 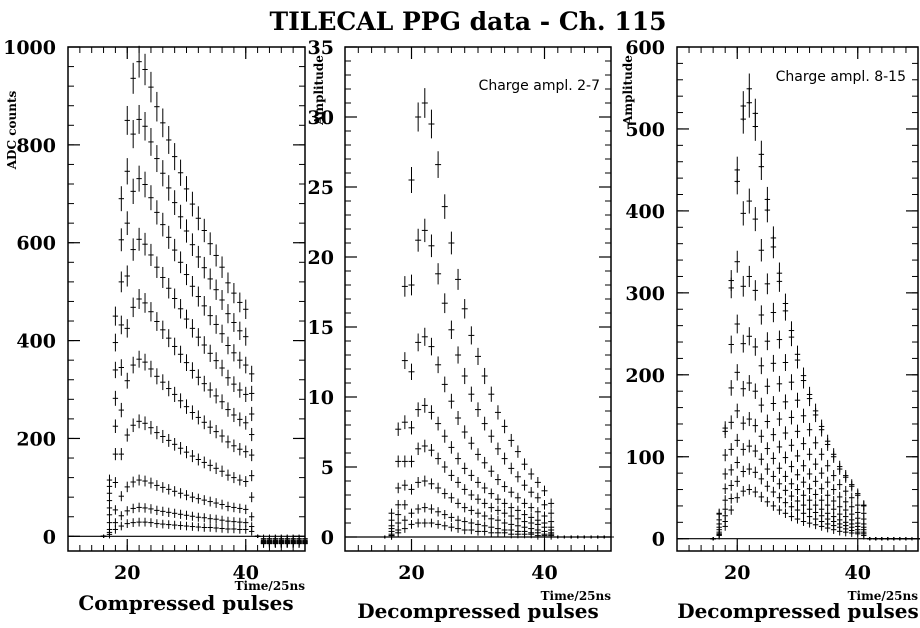 What do you see at coordinates (321, 398) in the screenshot?
I see `y-tick-label: 10` at bounding box center [321, 398].